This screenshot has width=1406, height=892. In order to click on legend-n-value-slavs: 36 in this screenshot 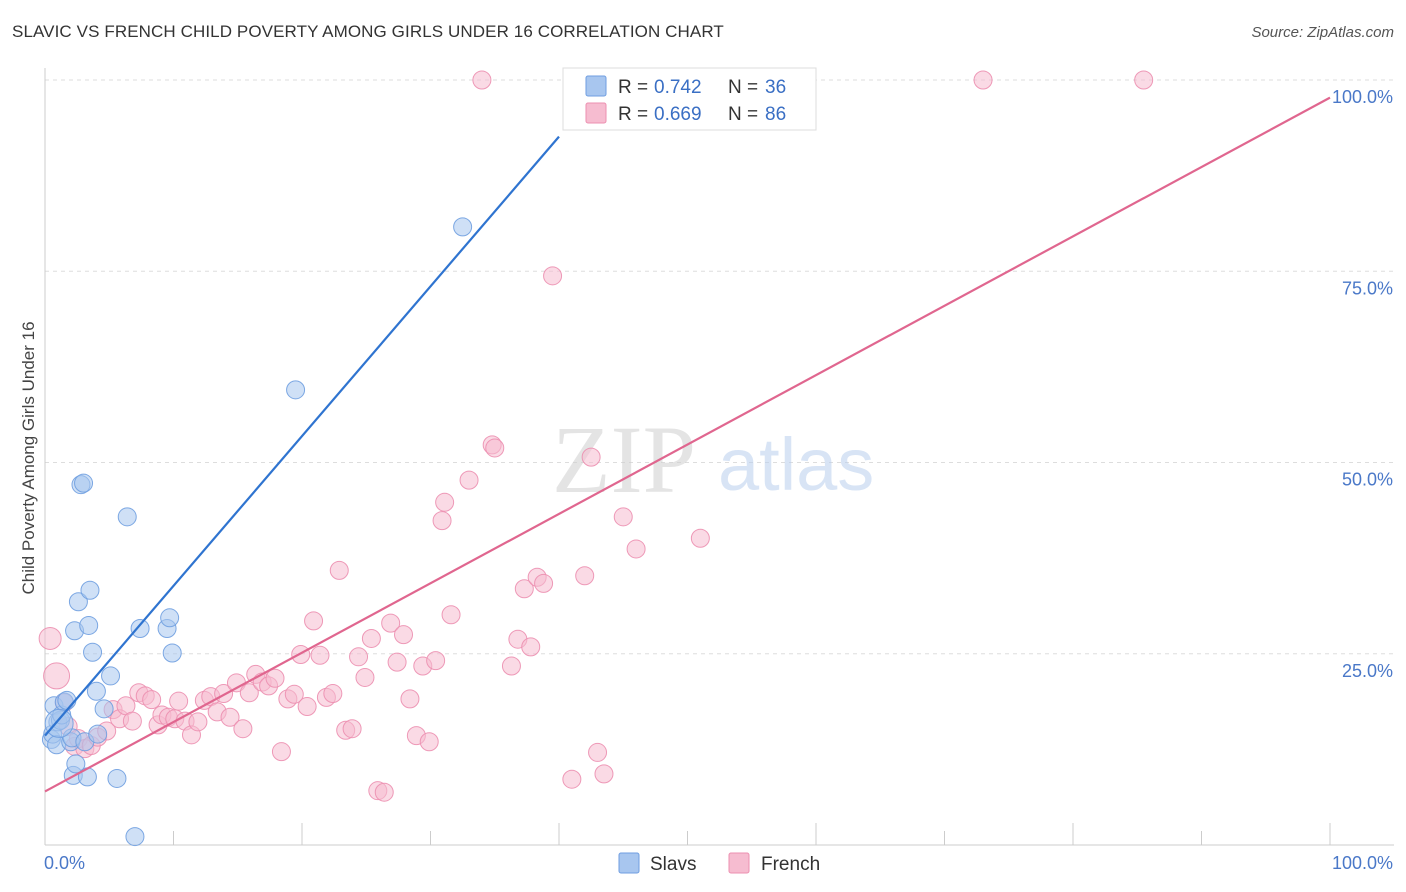, I will do `click(775, 87)`.